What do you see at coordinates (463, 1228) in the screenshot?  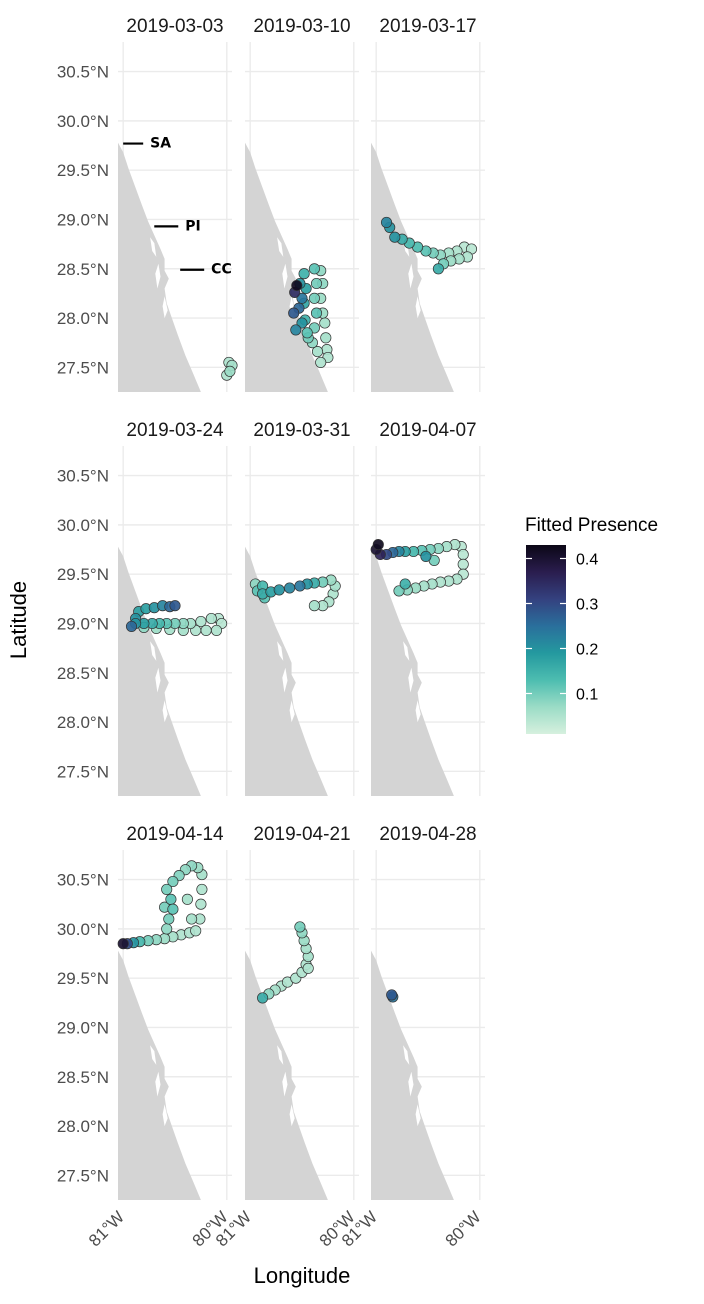 I see `x-tick-label: 80°W` at bounding box center [463, 1228].